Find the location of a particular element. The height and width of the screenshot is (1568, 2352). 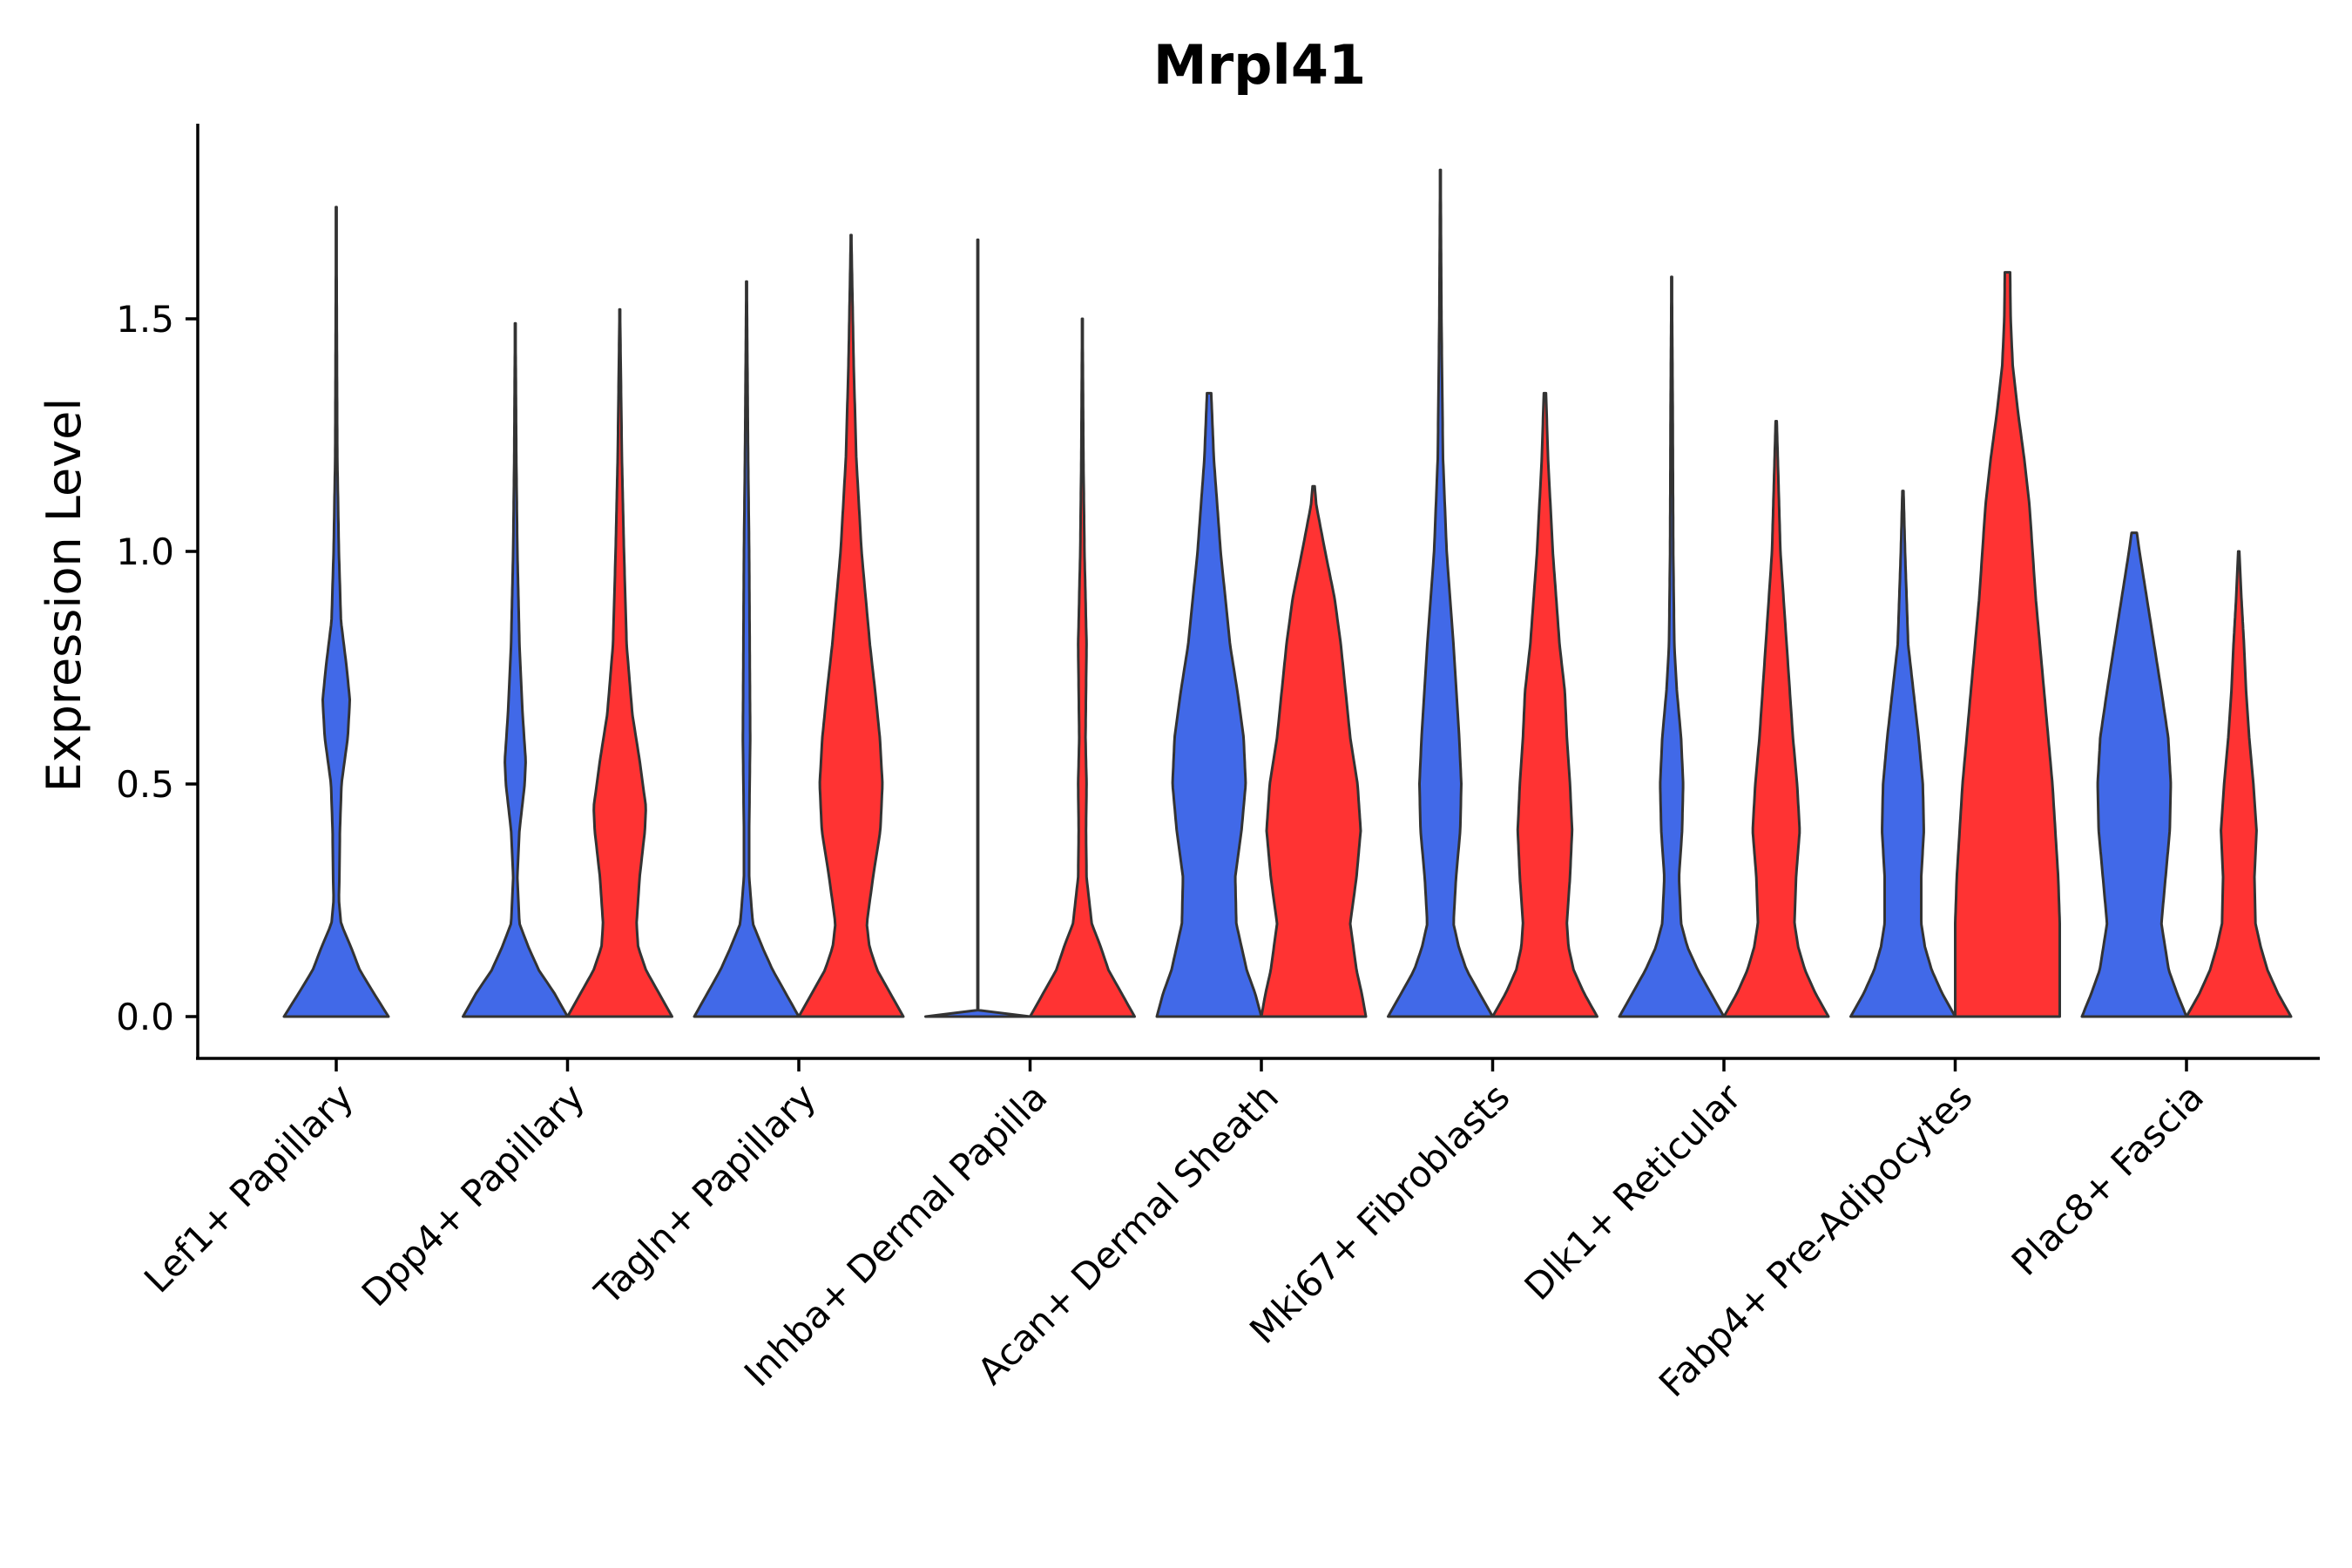

y-axis-label: Expression Level is located at coordinates (64, 595).